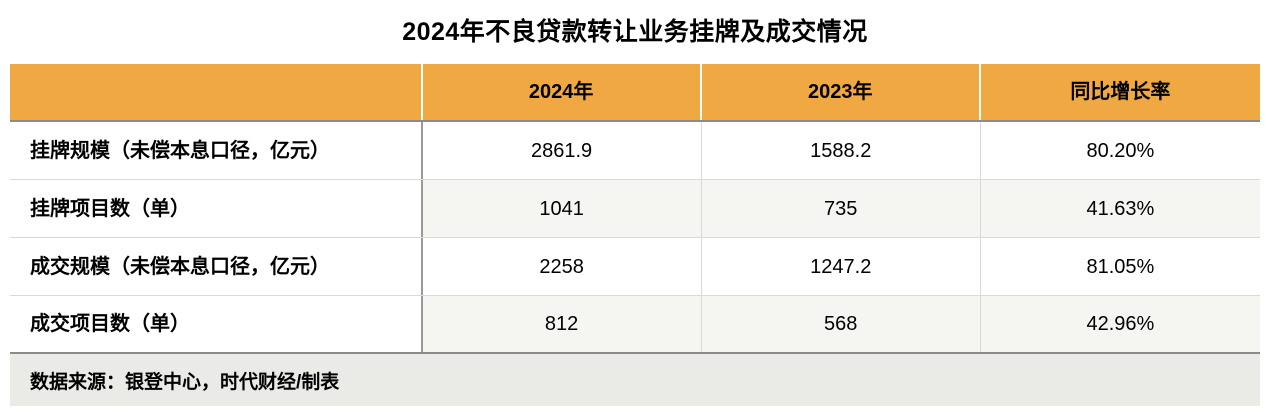 This screenshot has height=412, width=1270. What do you see at coordinates (1120, 208) in the screenshot?
I see `value-yoy: 41.63%` at bounding box center [1120, 208].